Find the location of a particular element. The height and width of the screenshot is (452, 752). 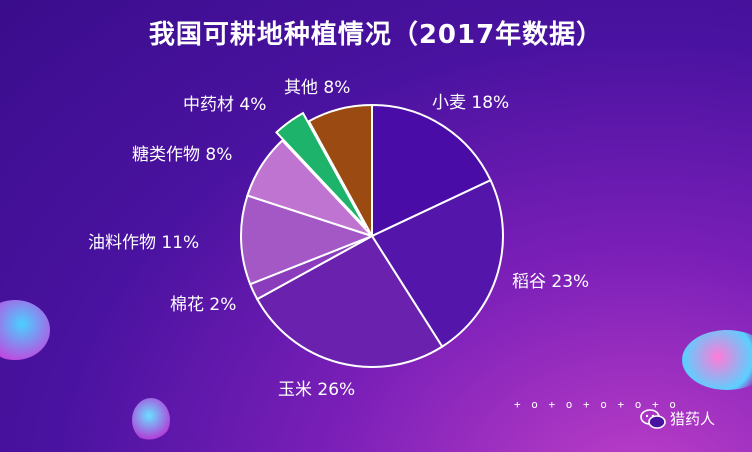

slice-label-5: 油料作物 11% is located at coordinates (143, 243).